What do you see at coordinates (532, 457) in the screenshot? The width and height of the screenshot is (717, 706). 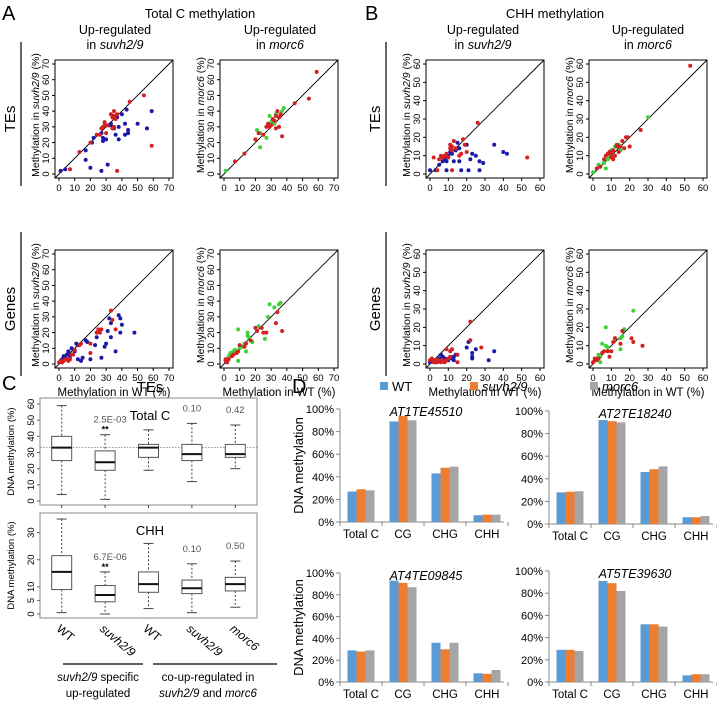 I see `y-tick-label: 60%` at bounding box center [532, 457].